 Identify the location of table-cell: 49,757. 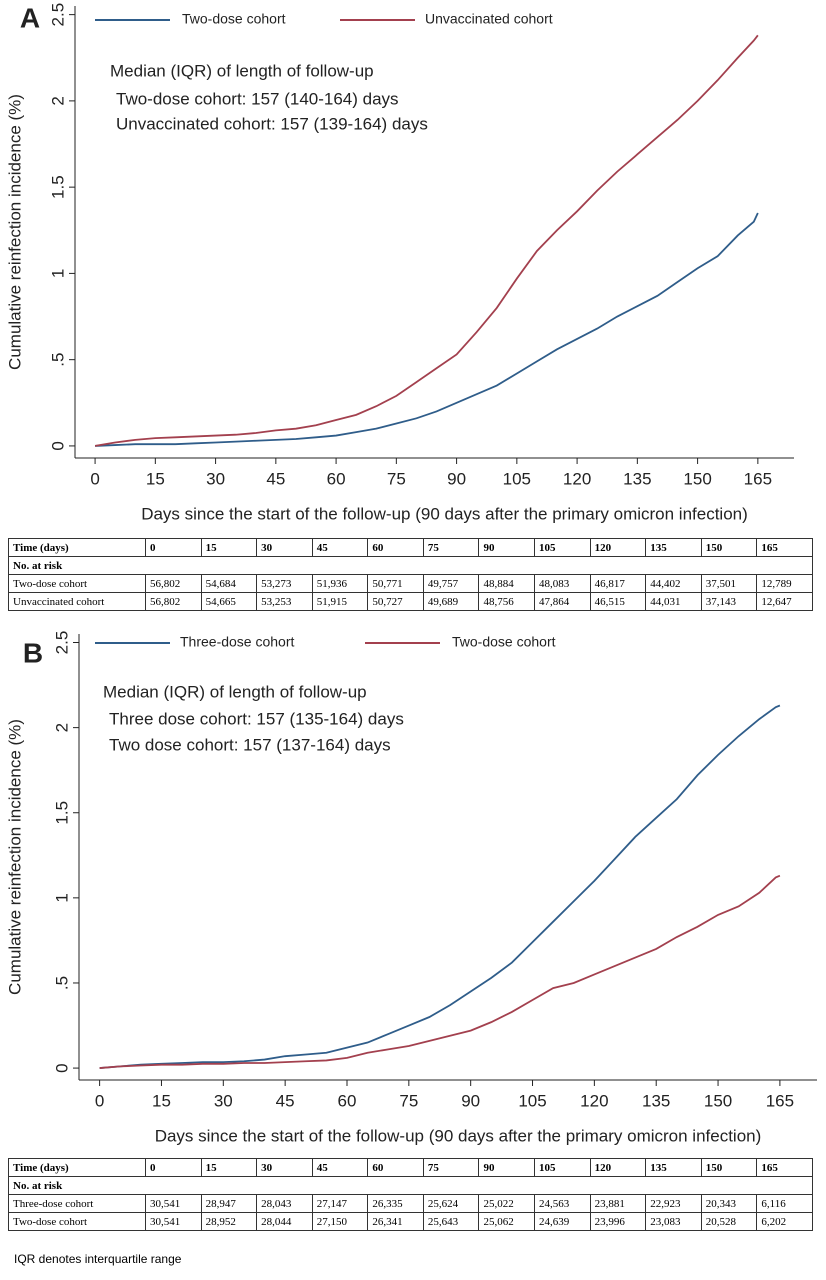
(451, 583).